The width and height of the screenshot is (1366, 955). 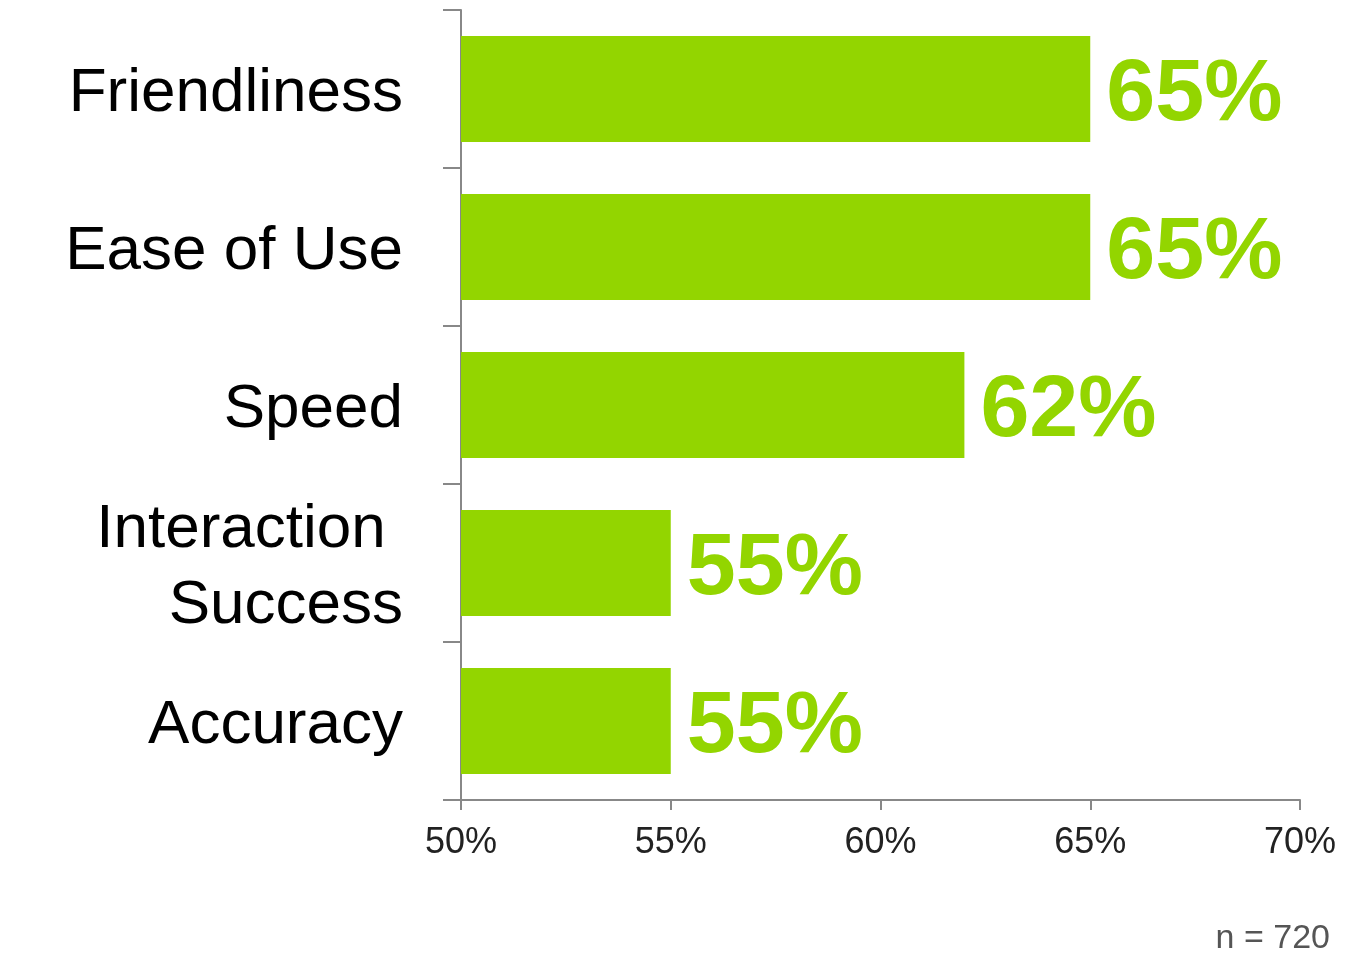 What do you see at coordinates (234, 247) in the screenshot?
I see `y-tick-label: Ease of Use` at bounding box center [234, 247].